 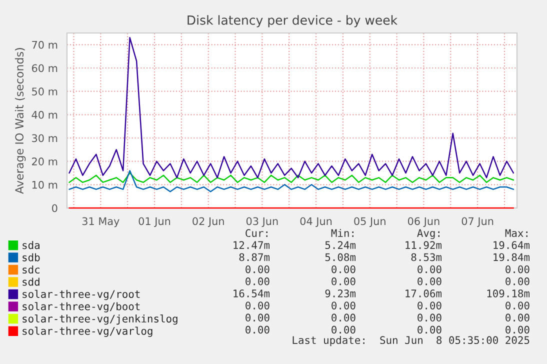 What do you see at coordinates (100, 319) in the screenshot?
I see `legend-label: solar-three-vg/jenkinslog` at bounding box center [100, 319].